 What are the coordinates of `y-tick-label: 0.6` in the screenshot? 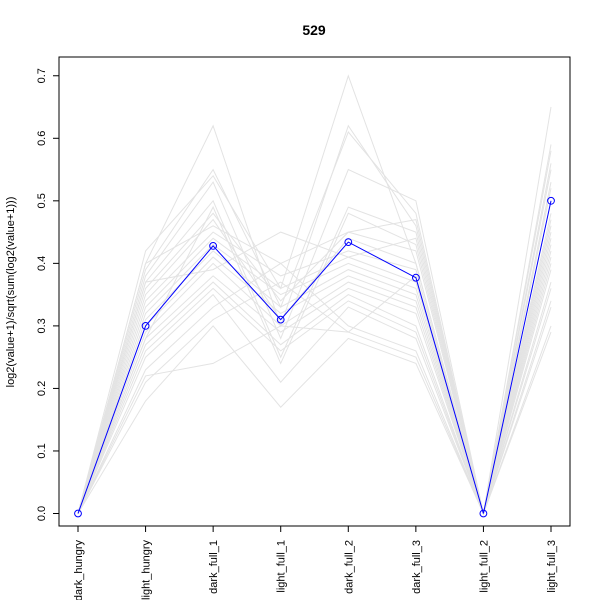 It's located at (42, 138).